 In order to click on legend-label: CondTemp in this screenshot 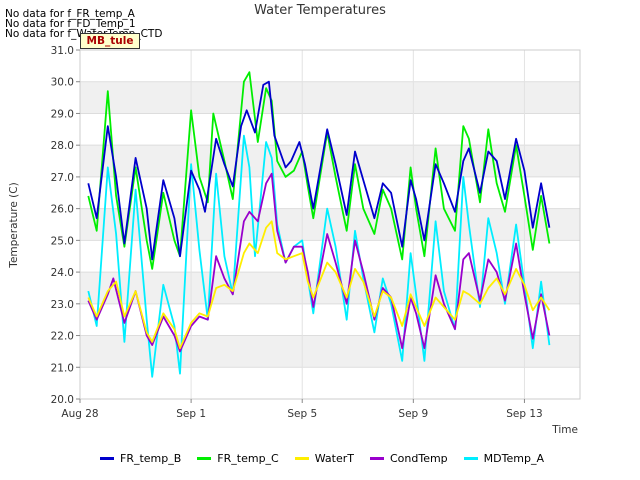, I will do `click(418, 458)`.